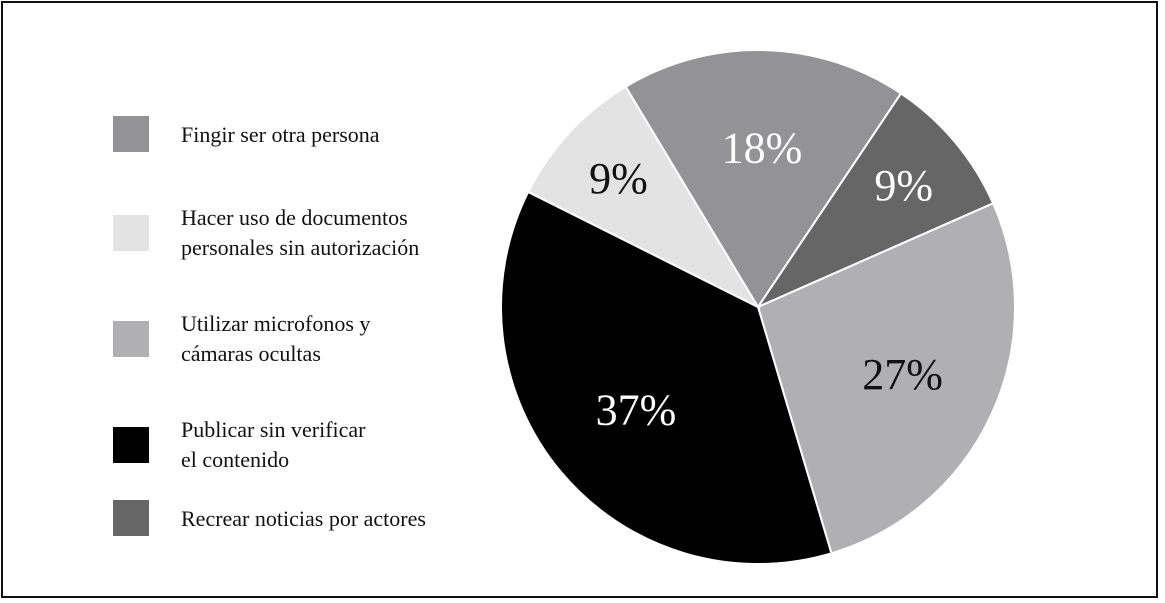 This screenshot has width=1165, height=603. Describe the element at coordinates (280, 134) in the screenshot. I see `legend-label-fingir: Fingir ser otra persona` at that location.